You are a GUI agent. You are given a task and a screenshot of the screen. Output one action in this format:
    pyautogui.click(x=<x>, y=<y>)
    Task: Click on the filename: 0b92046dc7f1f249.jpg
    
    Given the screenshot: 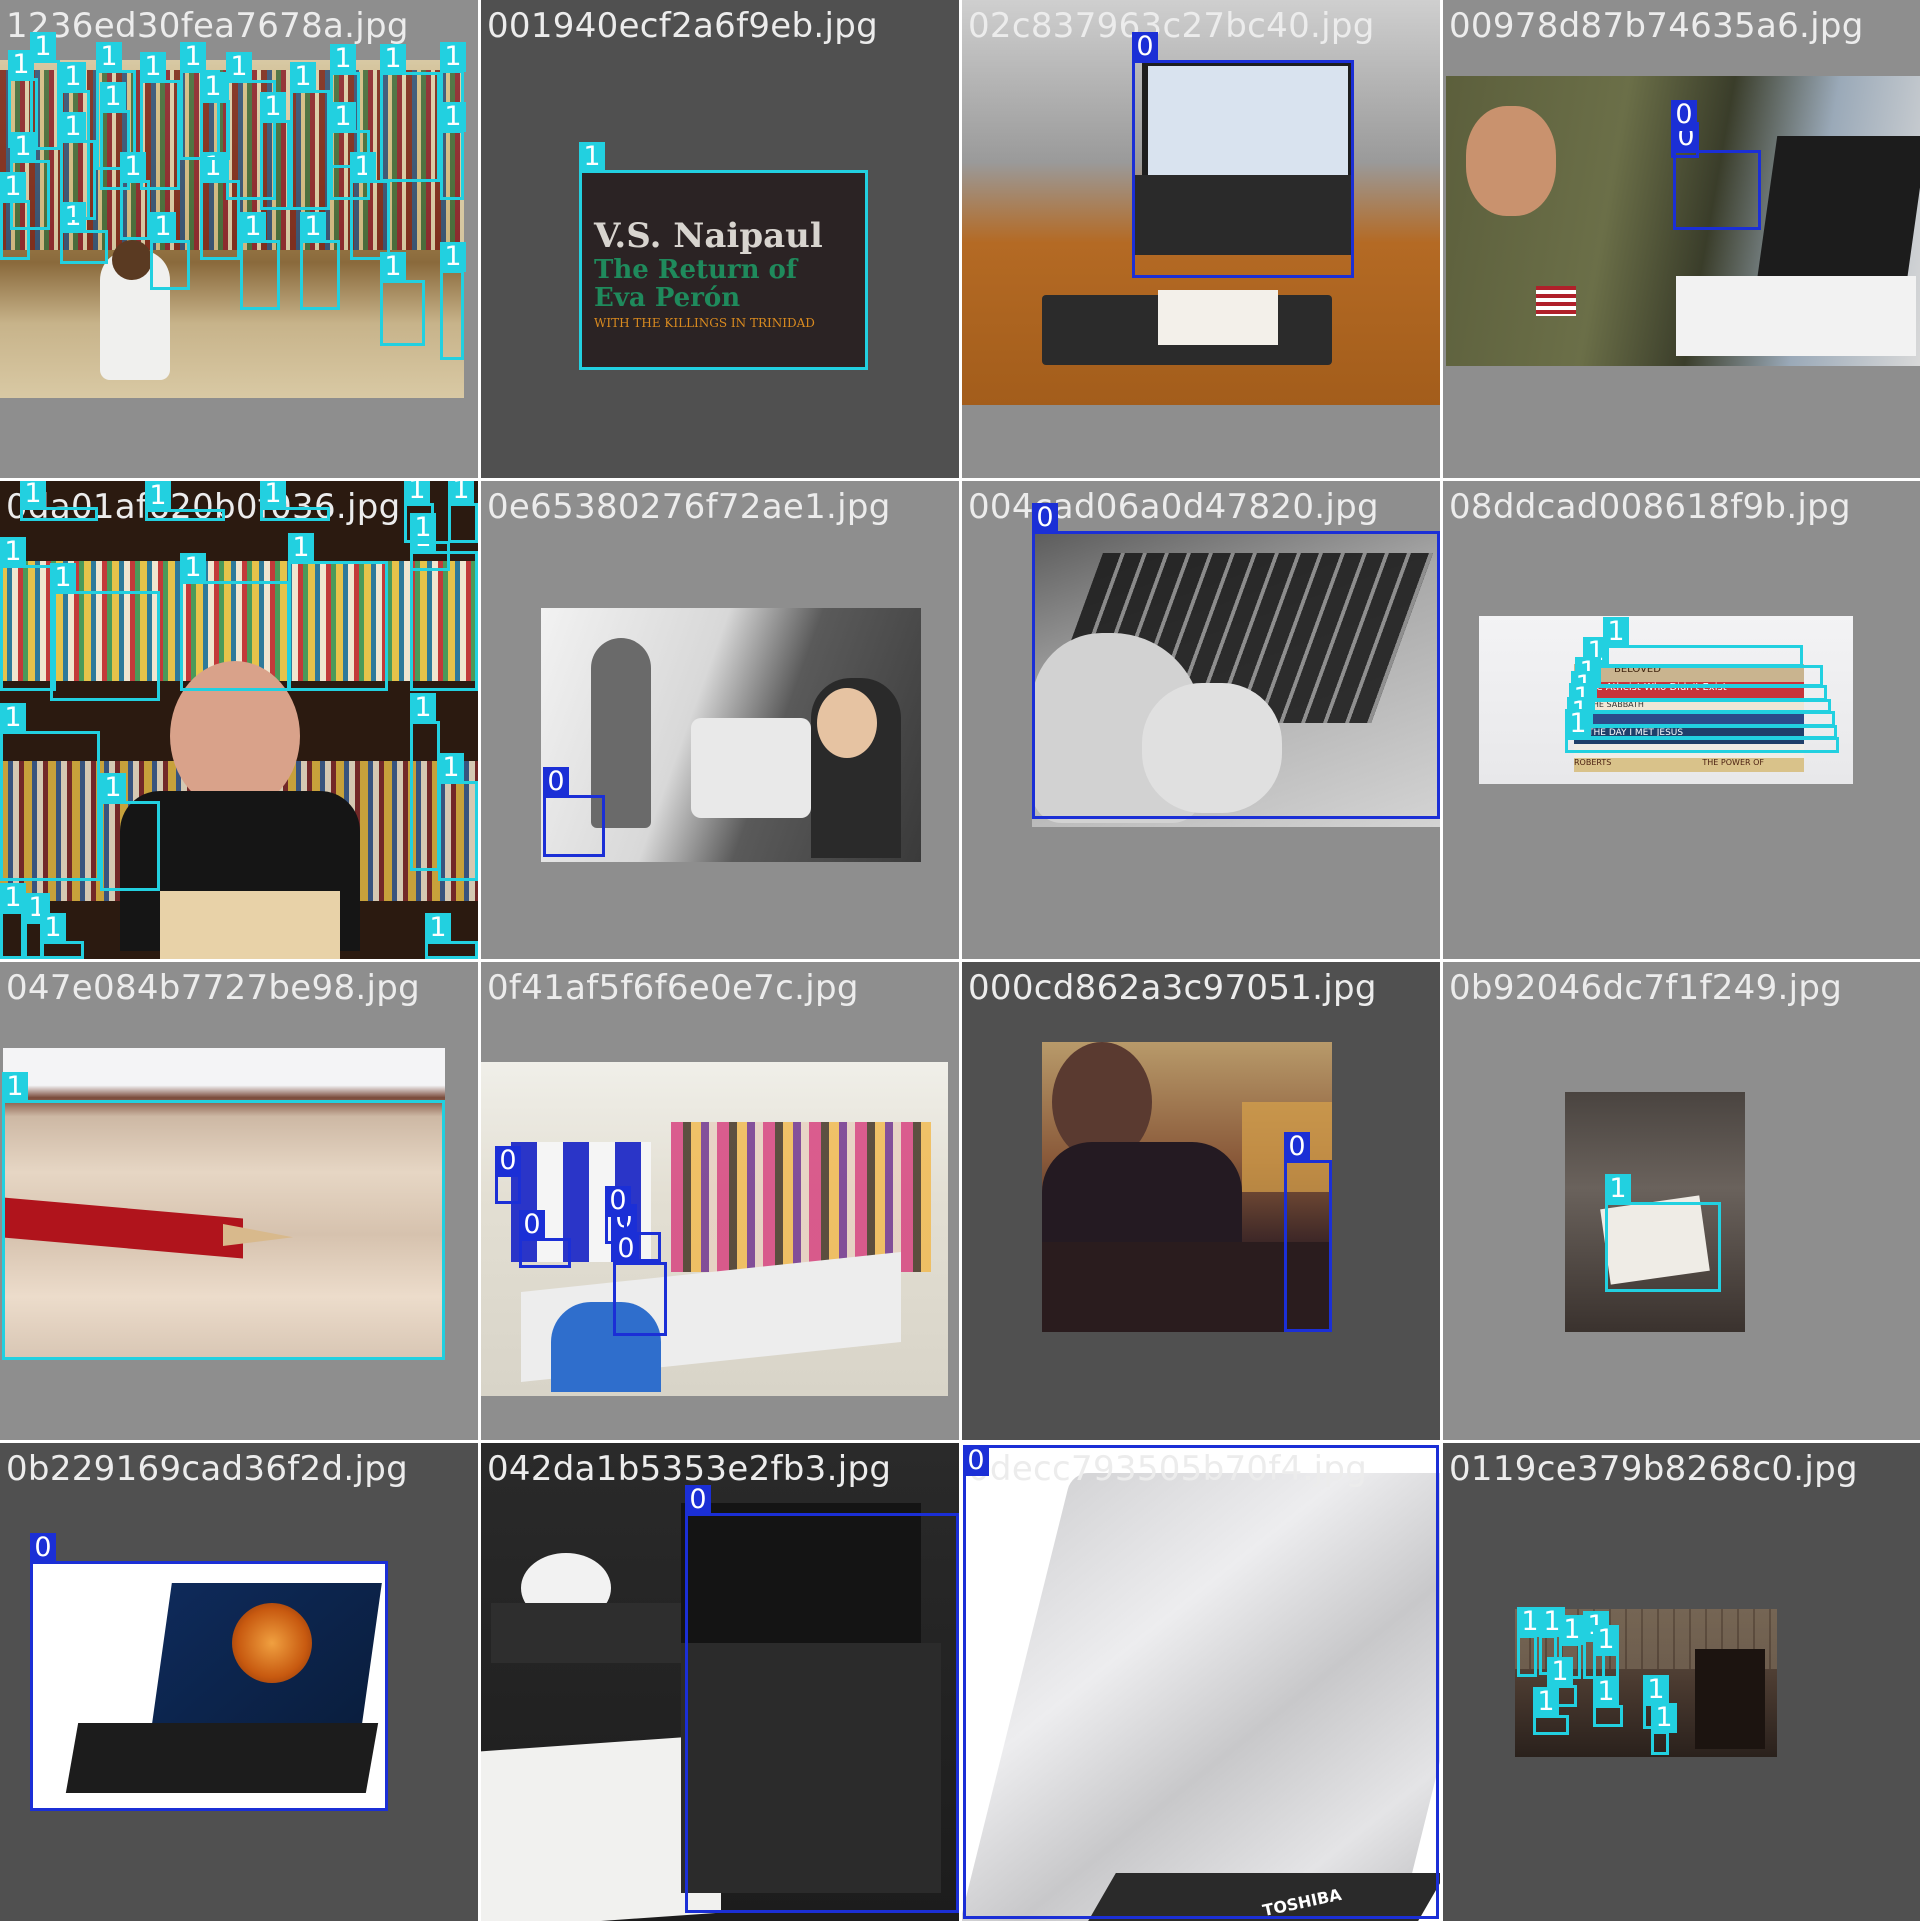 What is the action you would take?
    pyautogui.click(x=1646, y=988)
    